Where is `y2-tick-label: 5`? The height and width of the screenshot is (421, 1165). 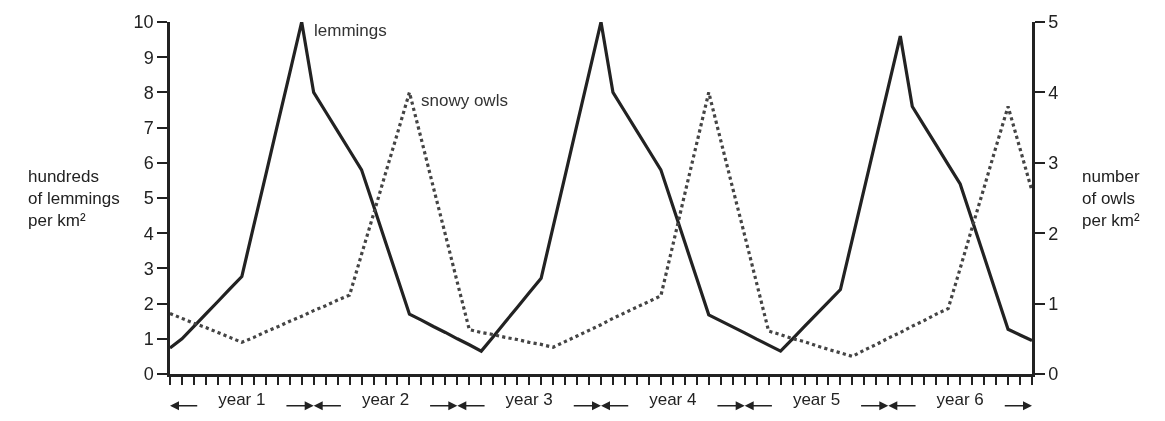 y2-tick-label: 5 is located at coordinates (1053, 22).